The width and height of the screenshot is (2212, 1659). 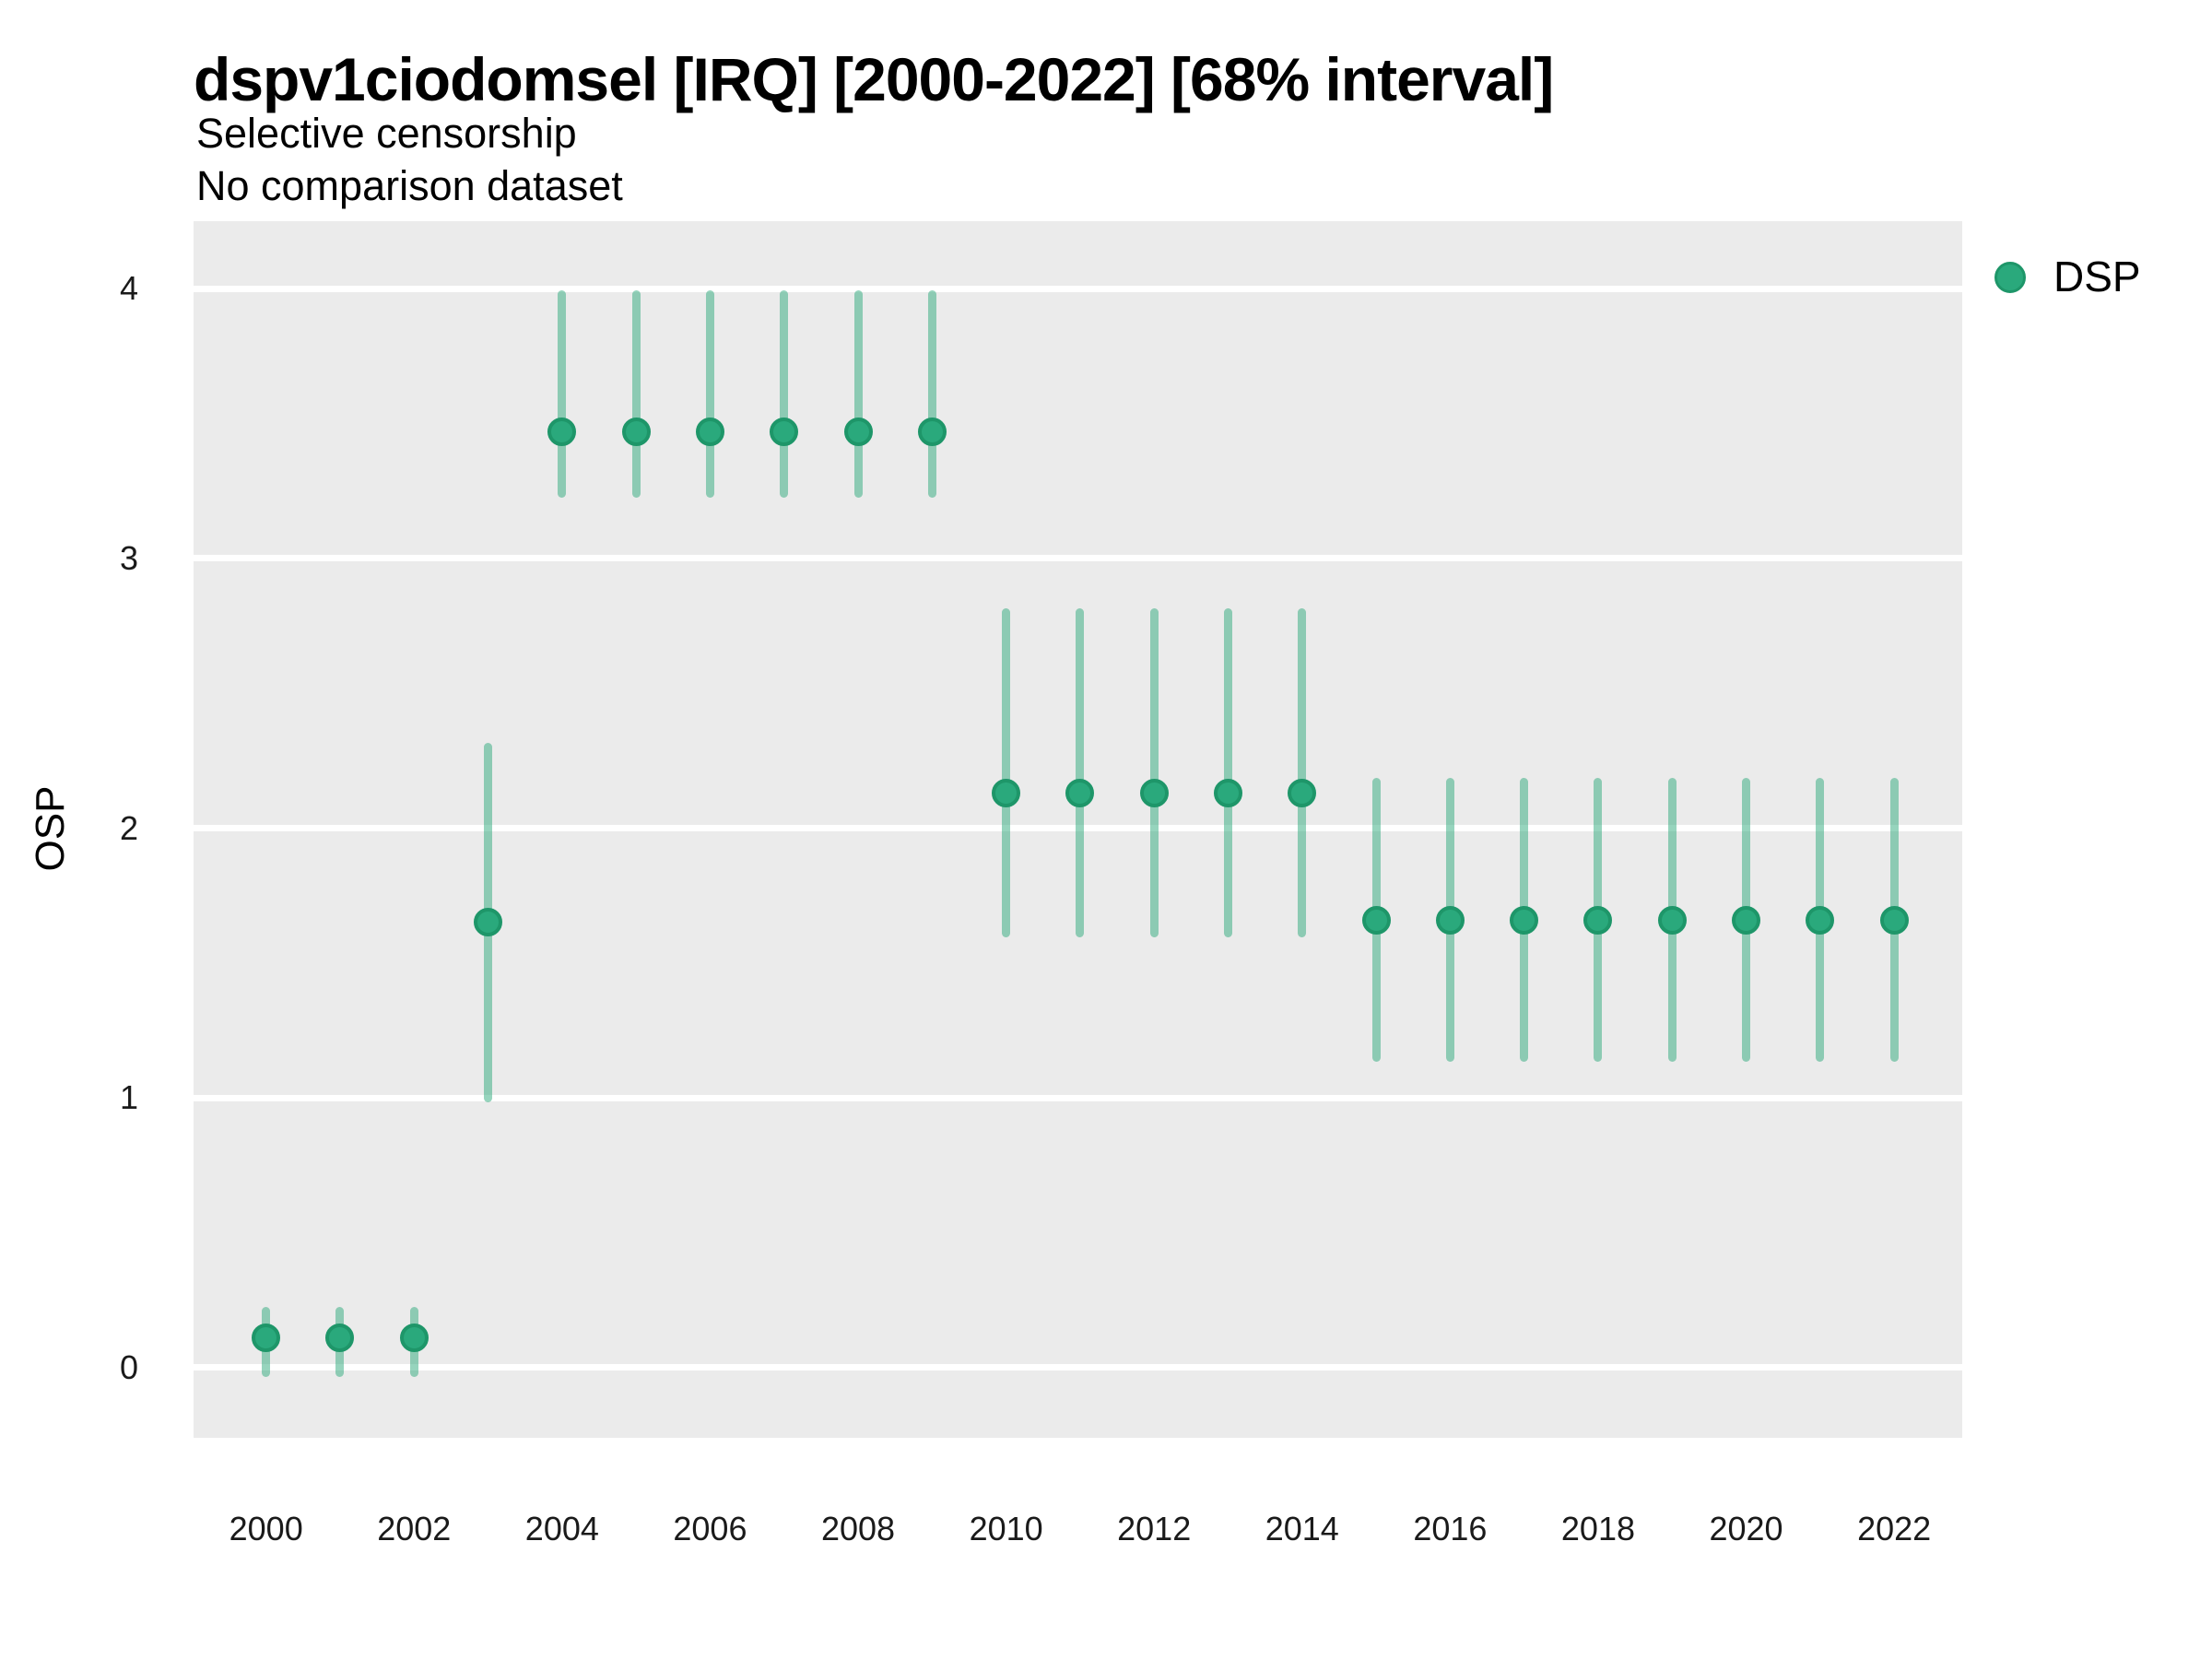 I want to click on data-point-2004, so click(x=562, y=431).